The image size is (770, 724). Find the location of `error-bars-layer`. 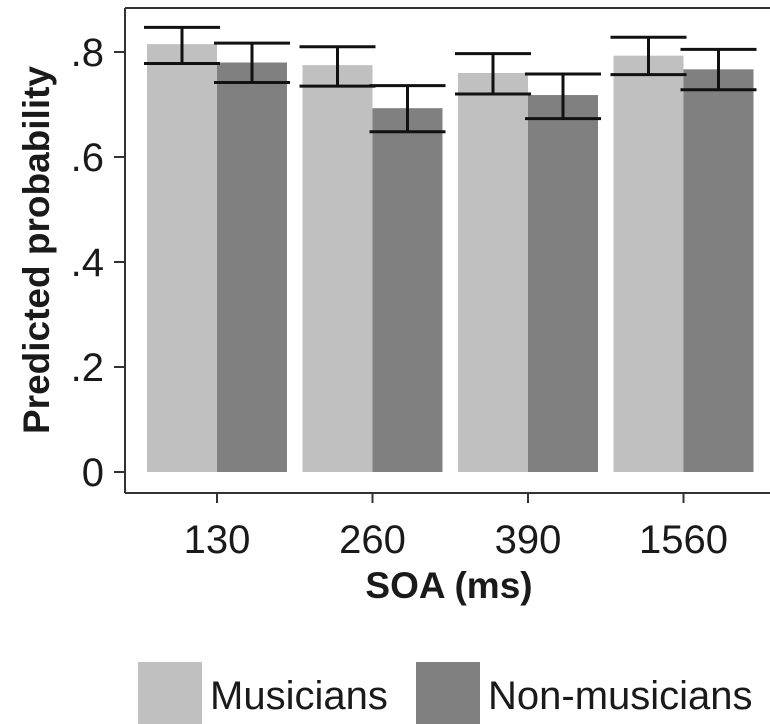

error-bars-layer is located at coordinates (450, 79).